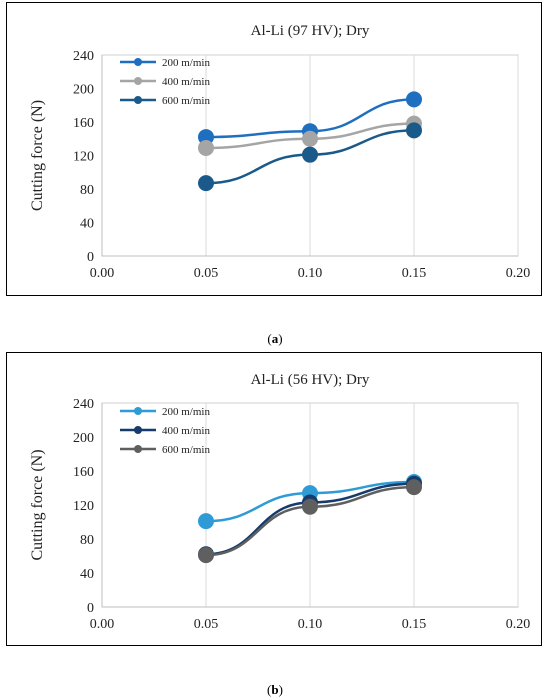  Describe the element at coordinates (310, 31) in the screenshot. I see `chart-title: Al-Li (97 HV); Dry` at that location.